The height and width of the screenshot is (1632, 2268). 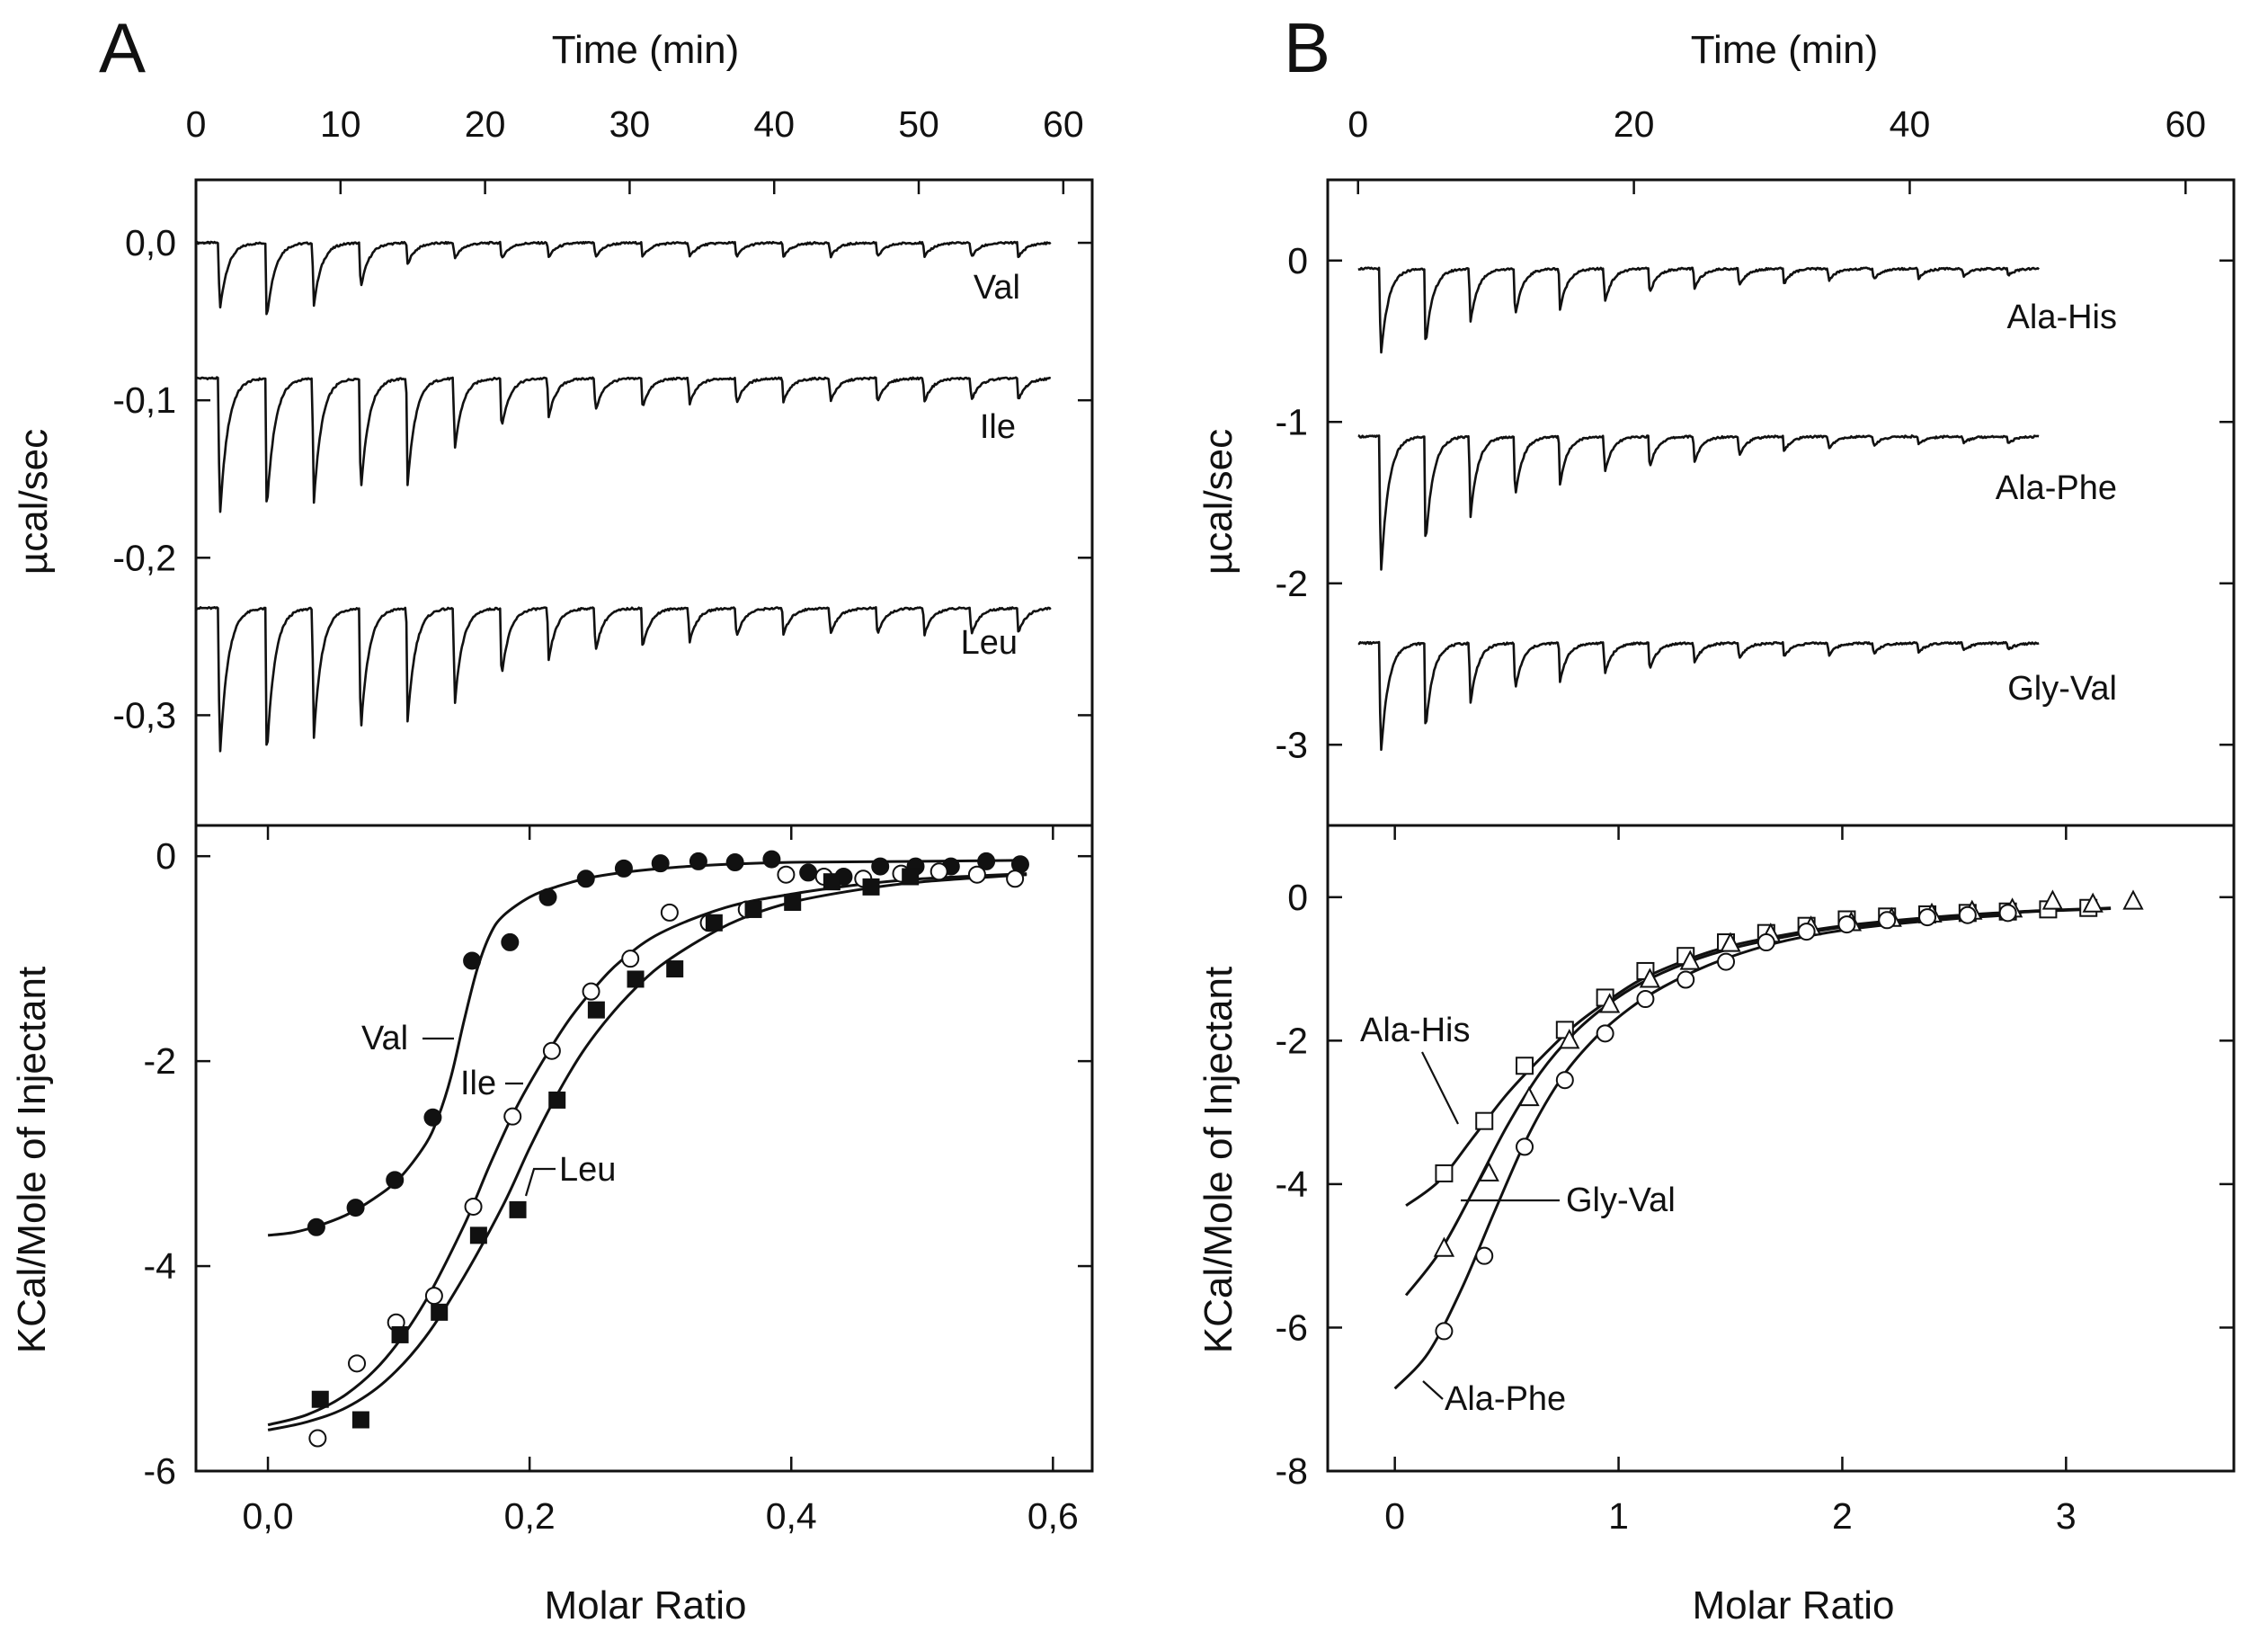 I want to click on panel-b-enthalpy-tick-label: -2, so click(x=1292, y=1040).